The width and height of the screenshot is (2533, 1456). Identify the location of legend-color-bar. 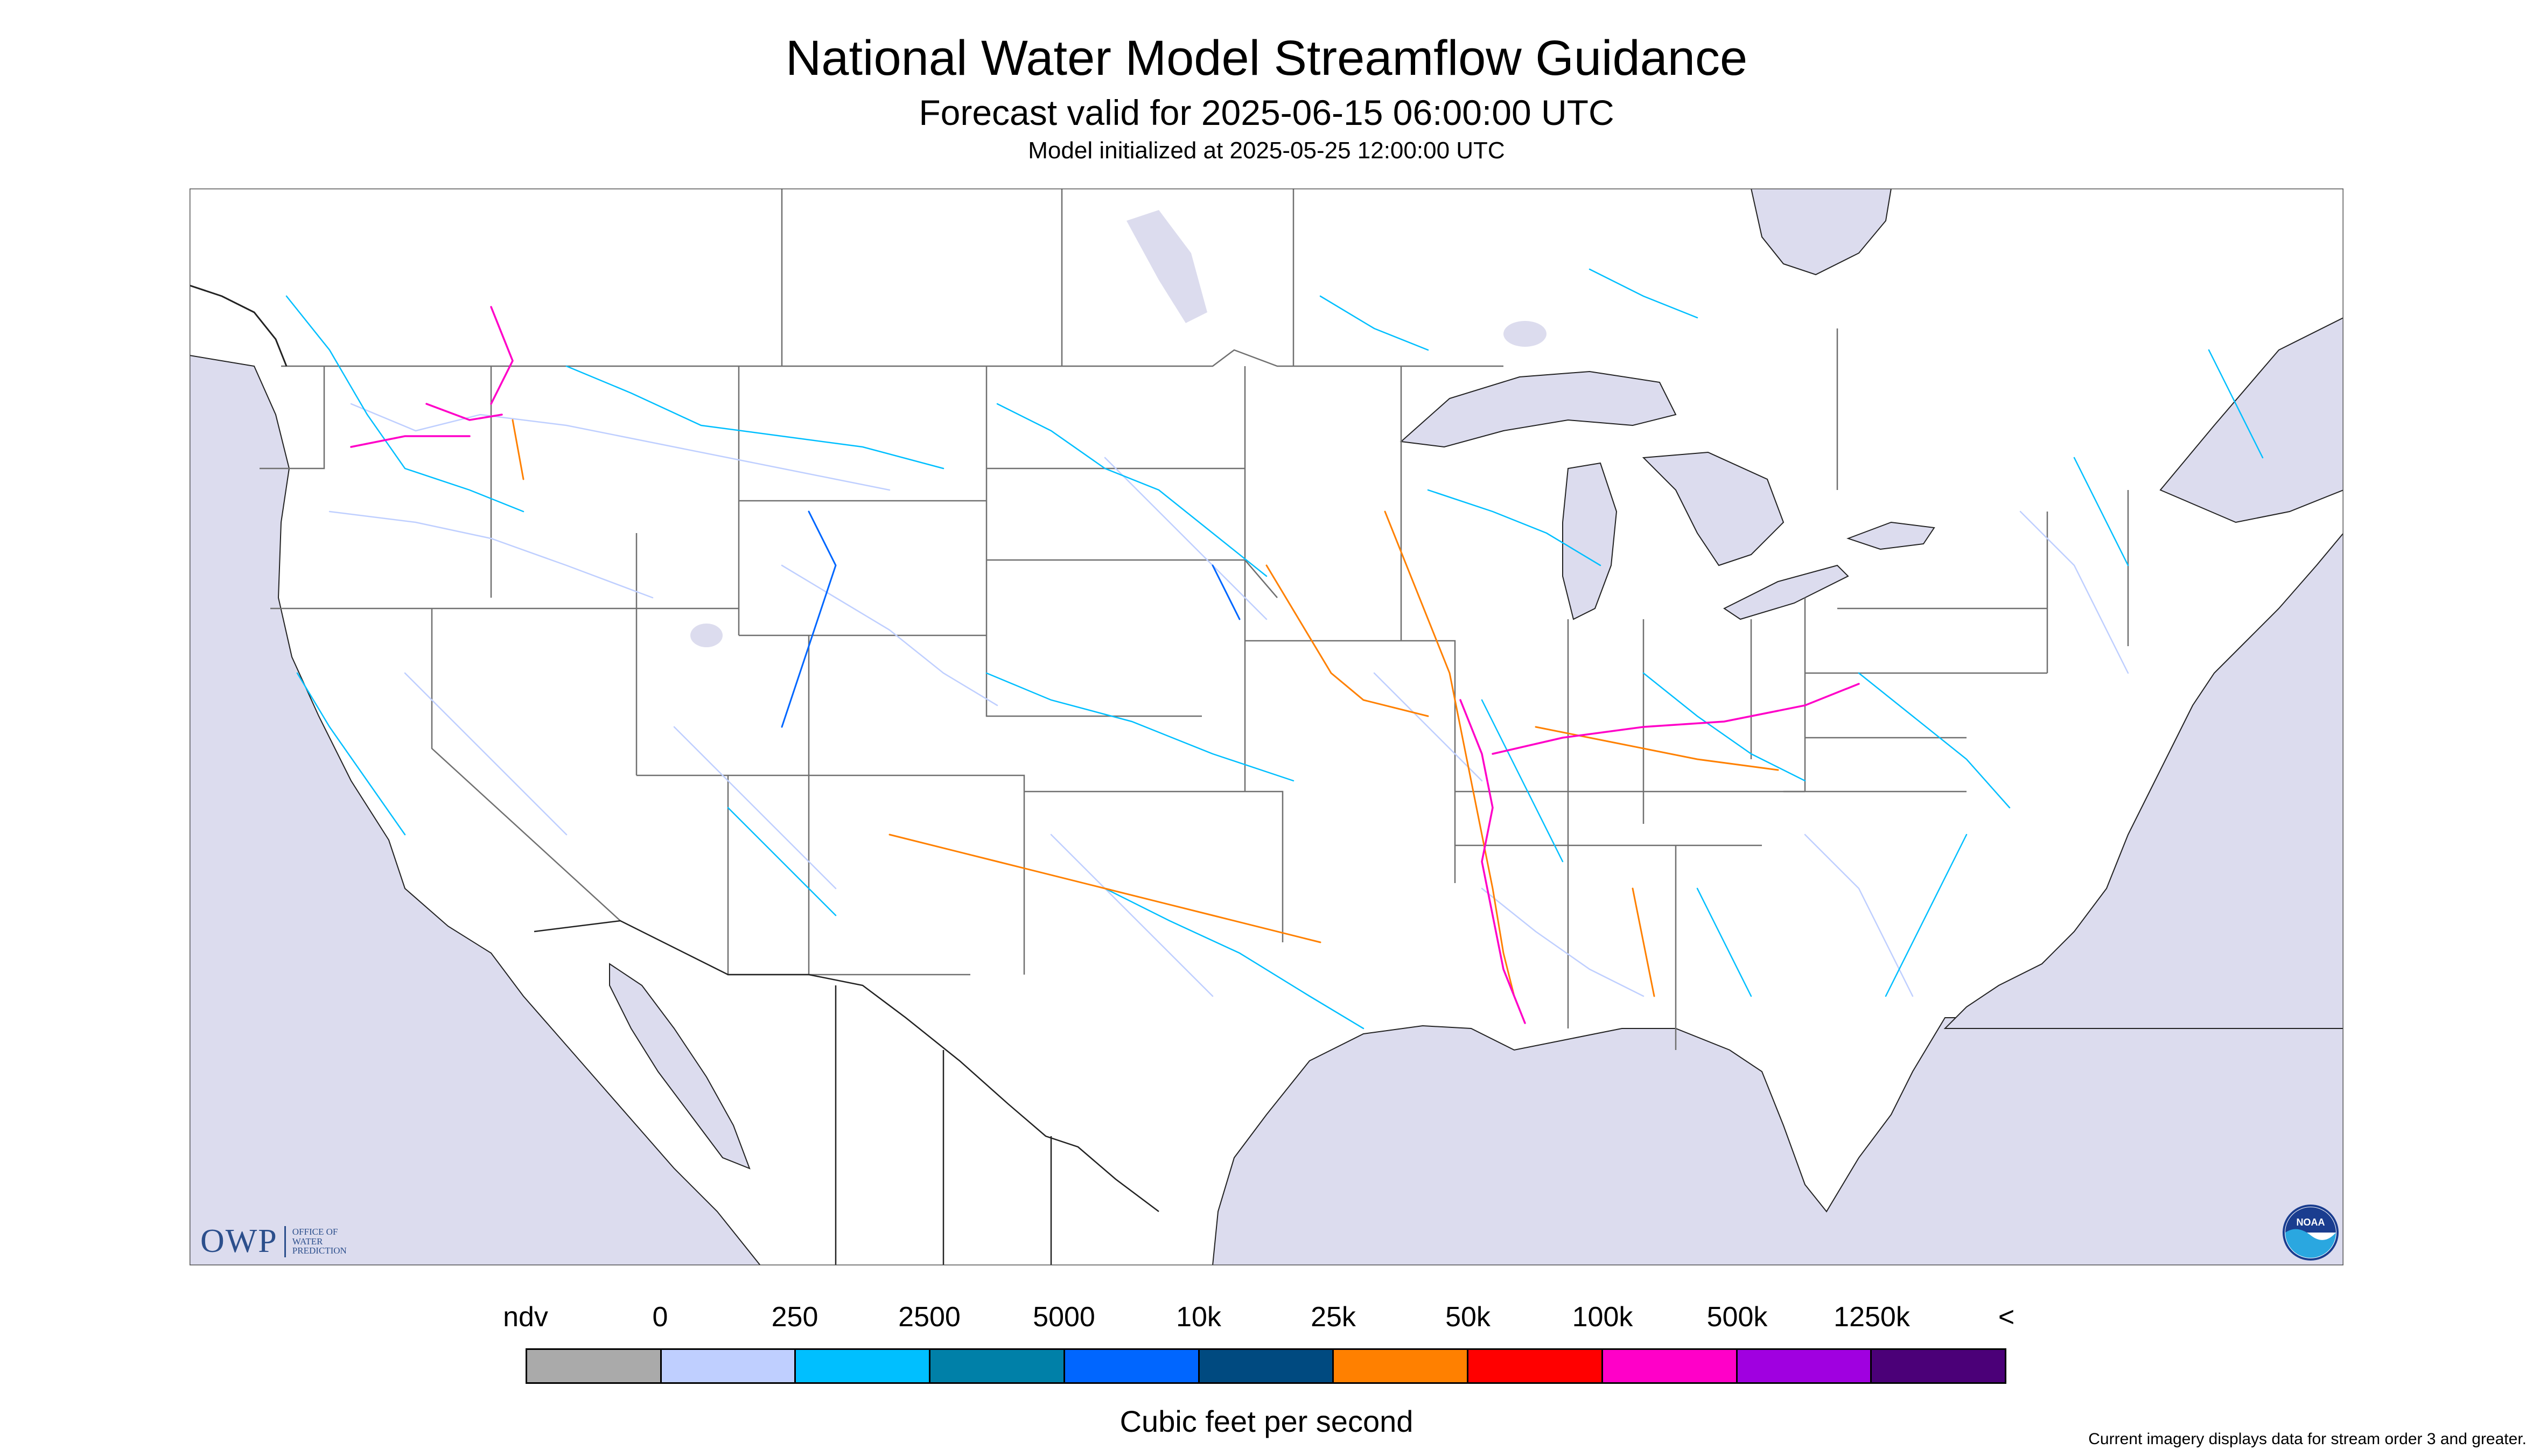
(1266, 1366).